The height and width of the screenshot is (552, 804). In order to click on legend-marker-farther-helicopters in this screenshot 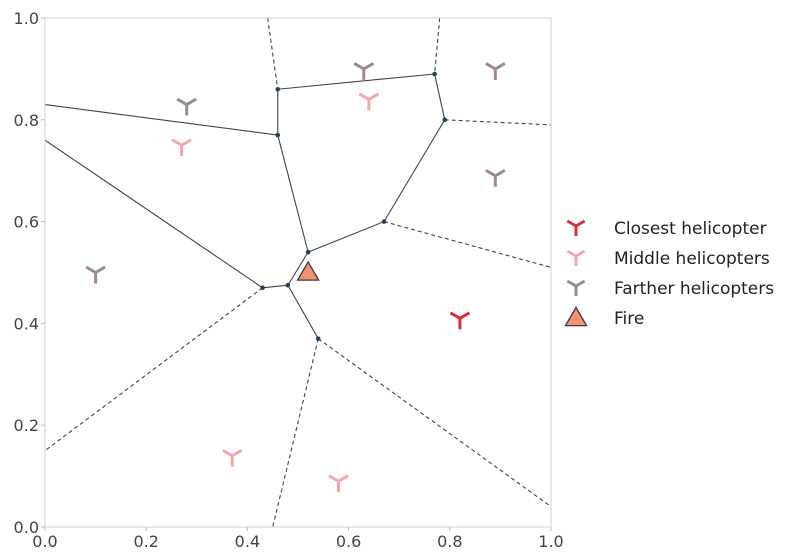, I will do `click(576, 287)`.